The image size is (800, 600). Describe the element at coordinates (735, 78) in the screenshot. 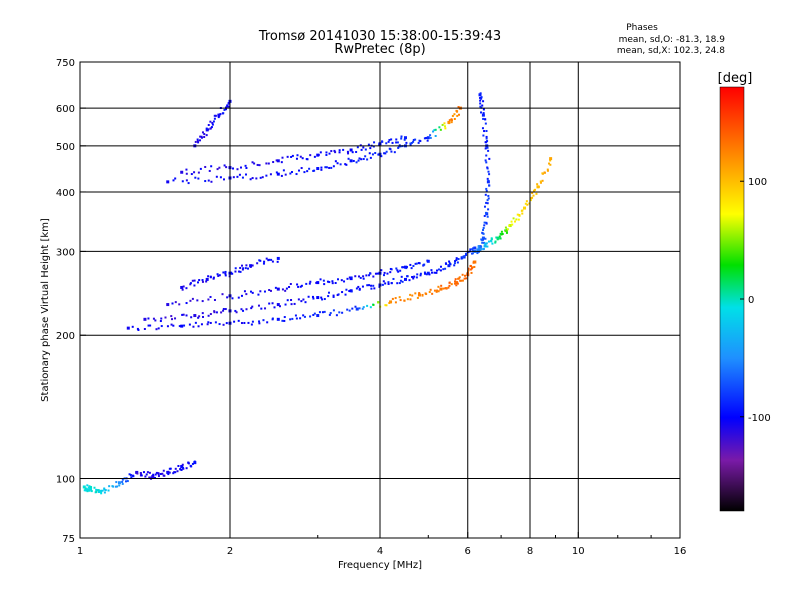

I see `colorbar-label: [deg]` at that location.